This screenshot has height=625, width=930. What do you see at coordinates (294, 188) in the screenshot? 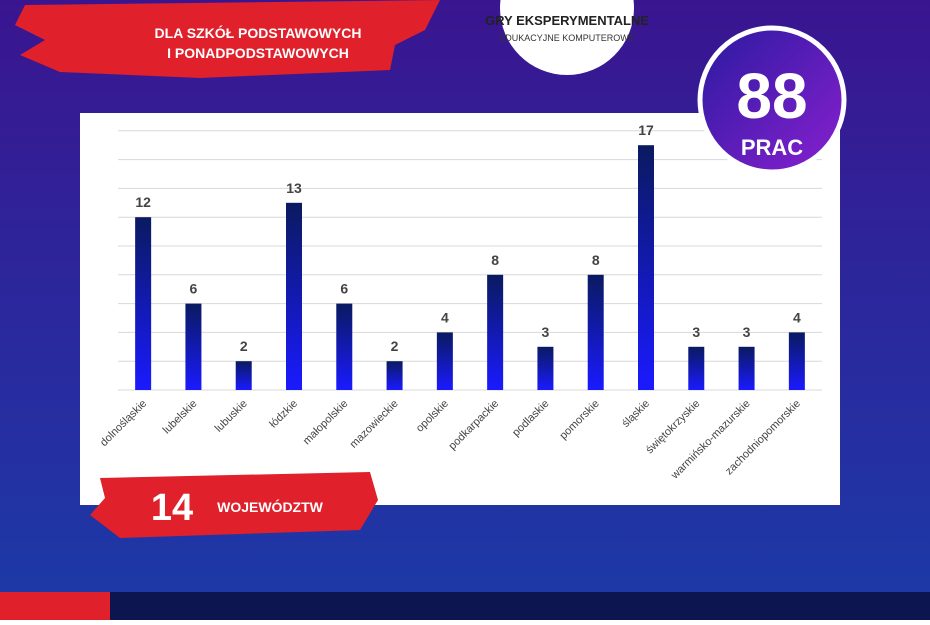
I see `data-label: 13` at bounding box center [294, 188].